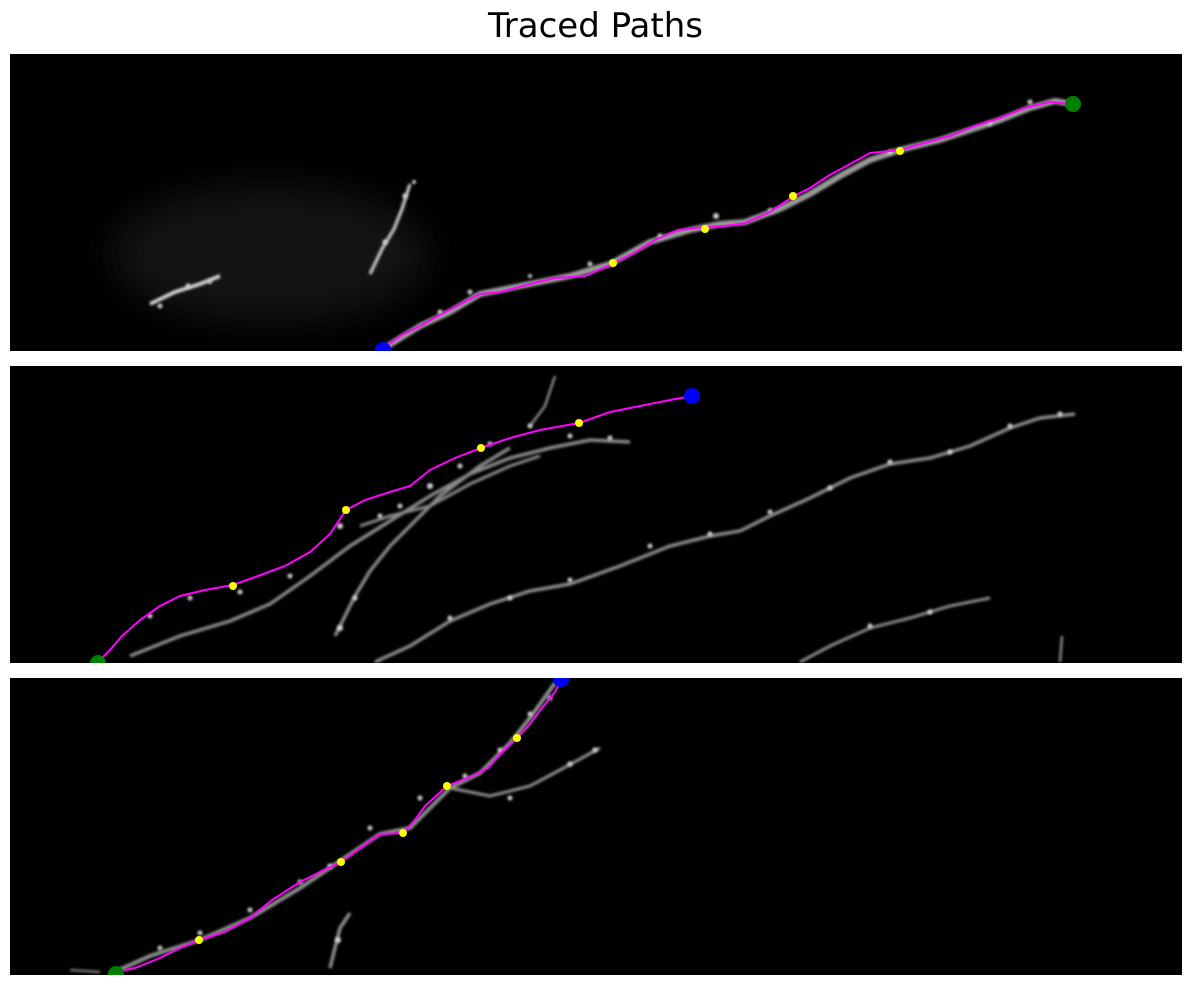 The image size is (1191, 985). What do you see at coordinates (390, 229) in the screenshot?
I see `dendrite-fragment` at bounding box center [390, 229].